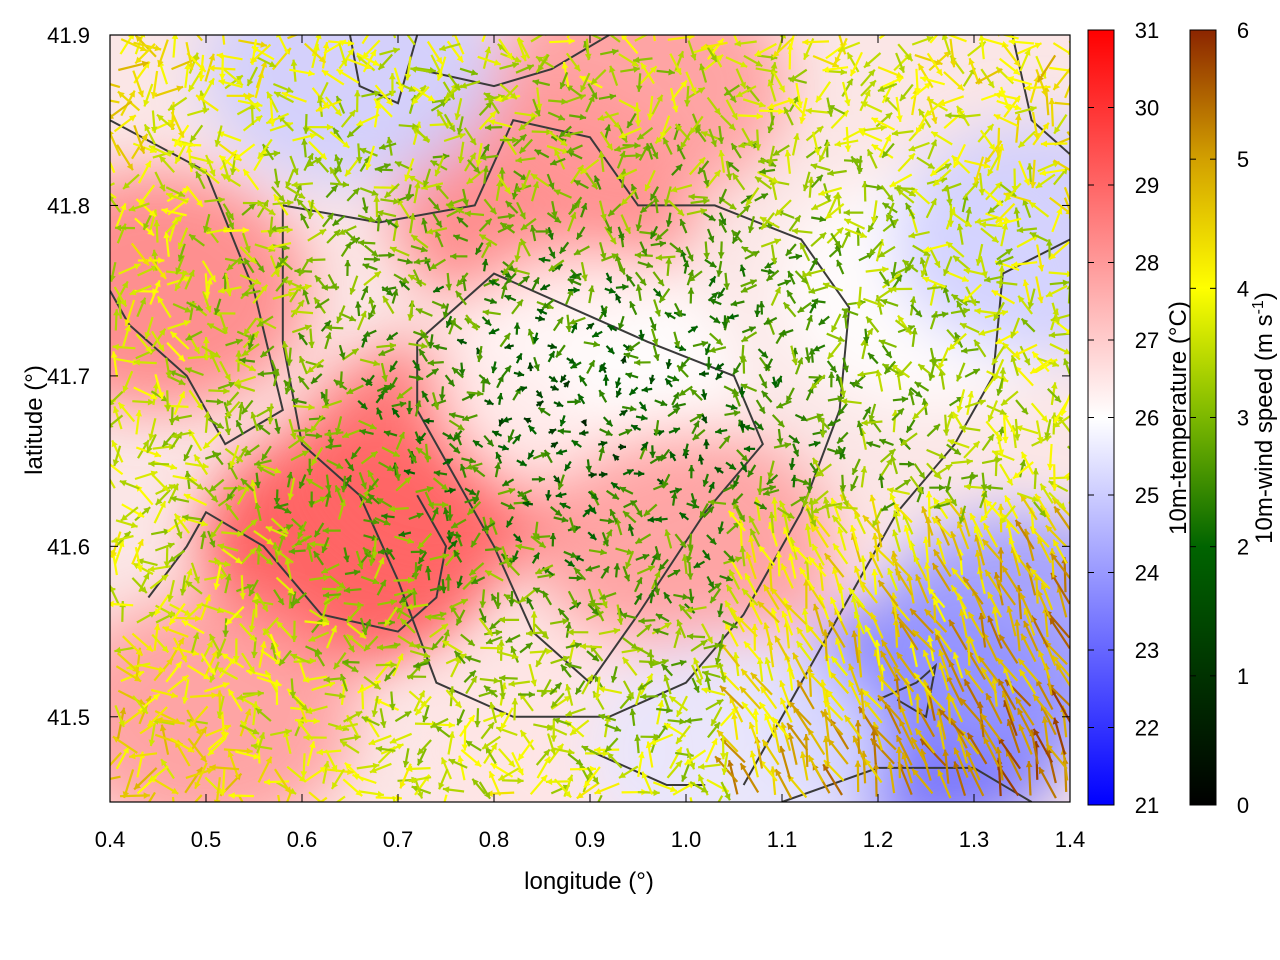  Describe the element at coordinates (1147, 30) in the screenshot. I see `colorbar-tick-label: 31` at that location.